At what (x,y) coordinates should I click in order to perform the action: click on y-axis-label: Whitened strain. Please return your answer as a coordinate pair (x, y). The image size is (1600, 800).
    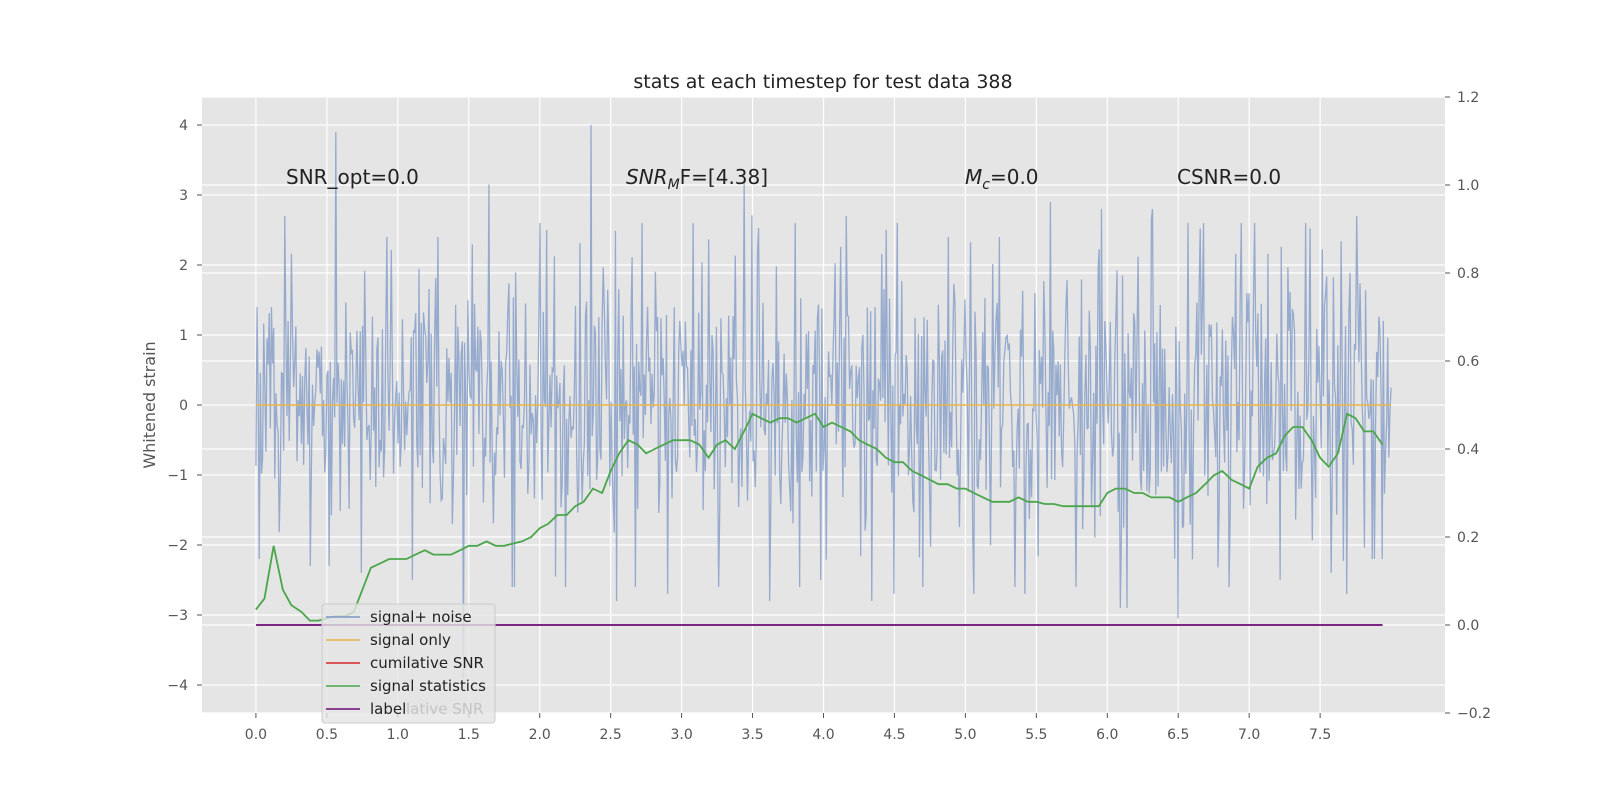
    Looking at the image, I should click on (149, 404).